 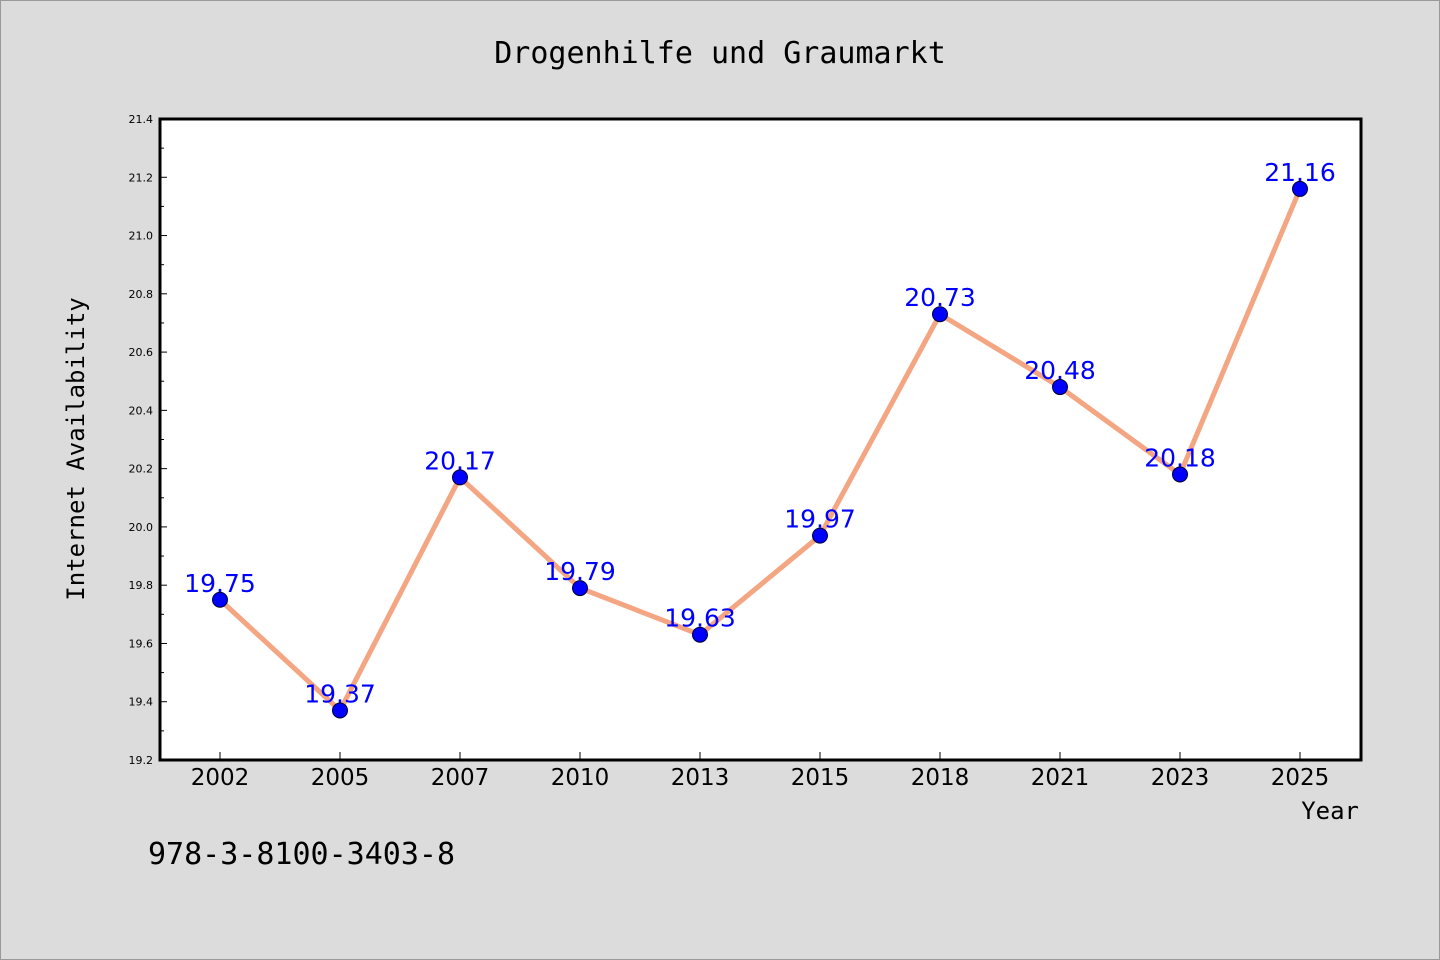 I want to click on x-tick-label: 2025, so click(x=1300, y=778).